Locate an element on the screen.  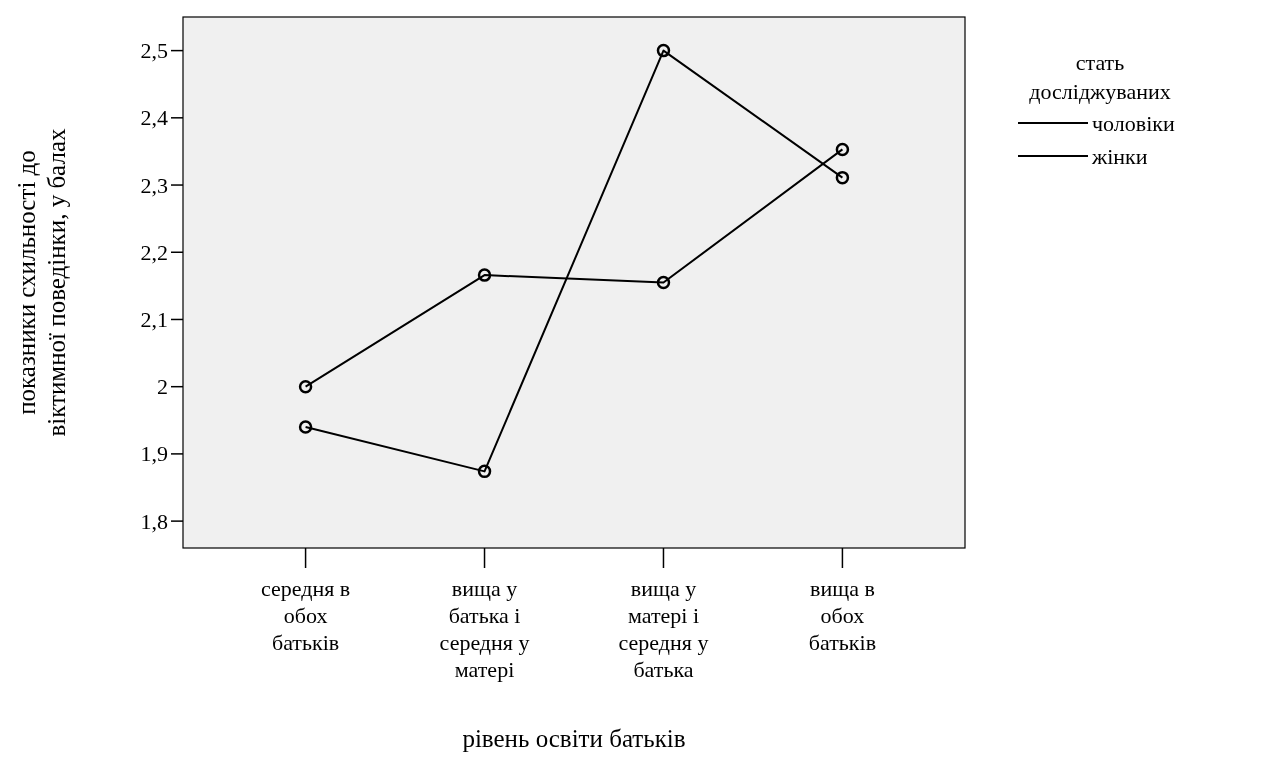
x-tick-label: середня в обох батьків is located at coordinates (305, 615).